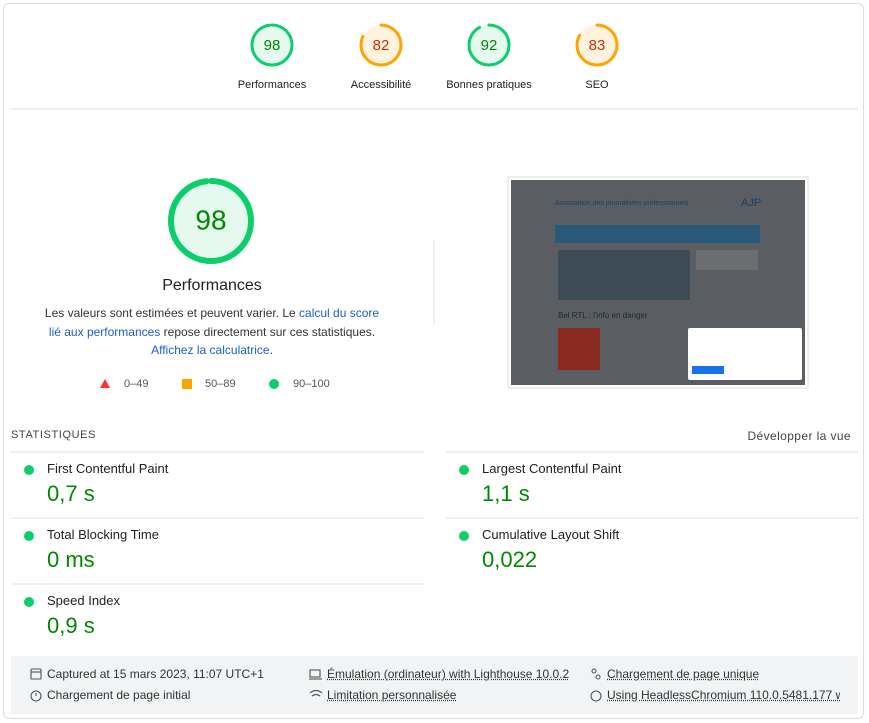  I want to click on metric-value: 0,022, so click(510, 559).